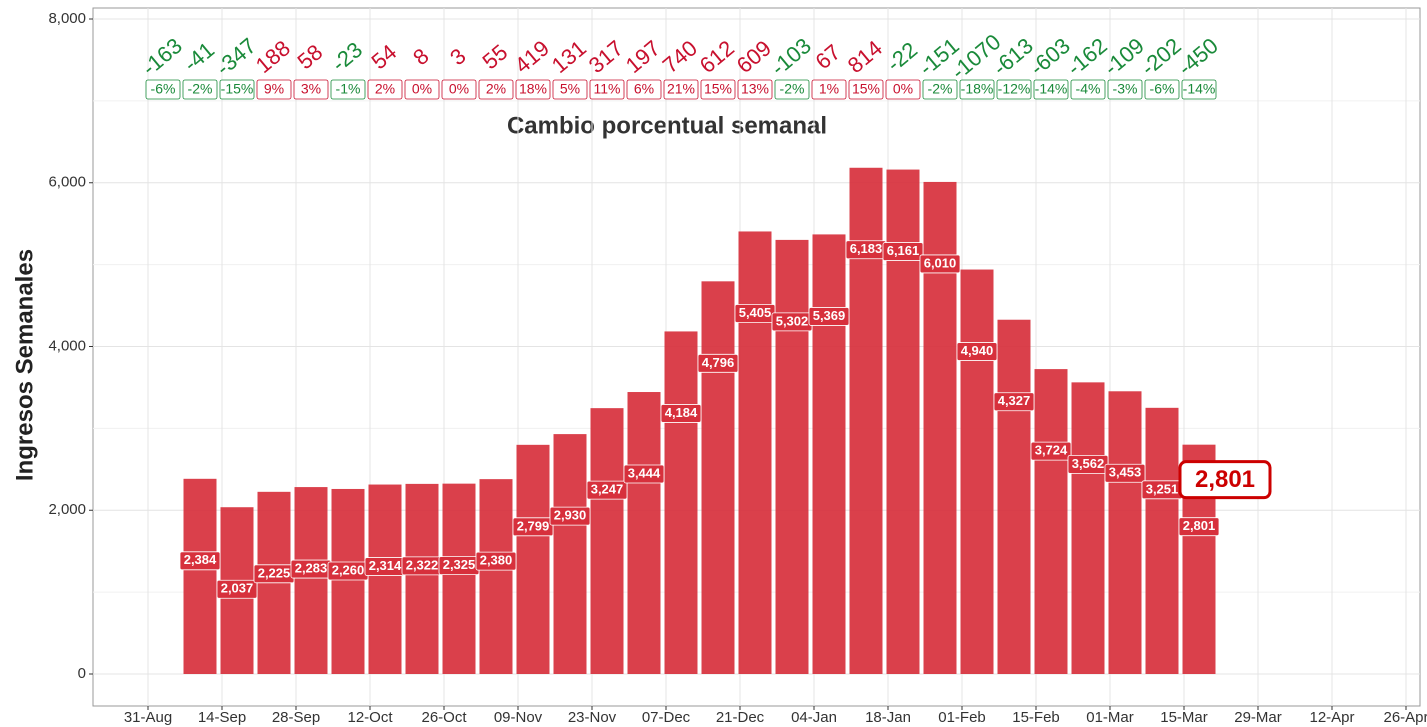  I want to click on value-label: 3,247, so click(607, 489).